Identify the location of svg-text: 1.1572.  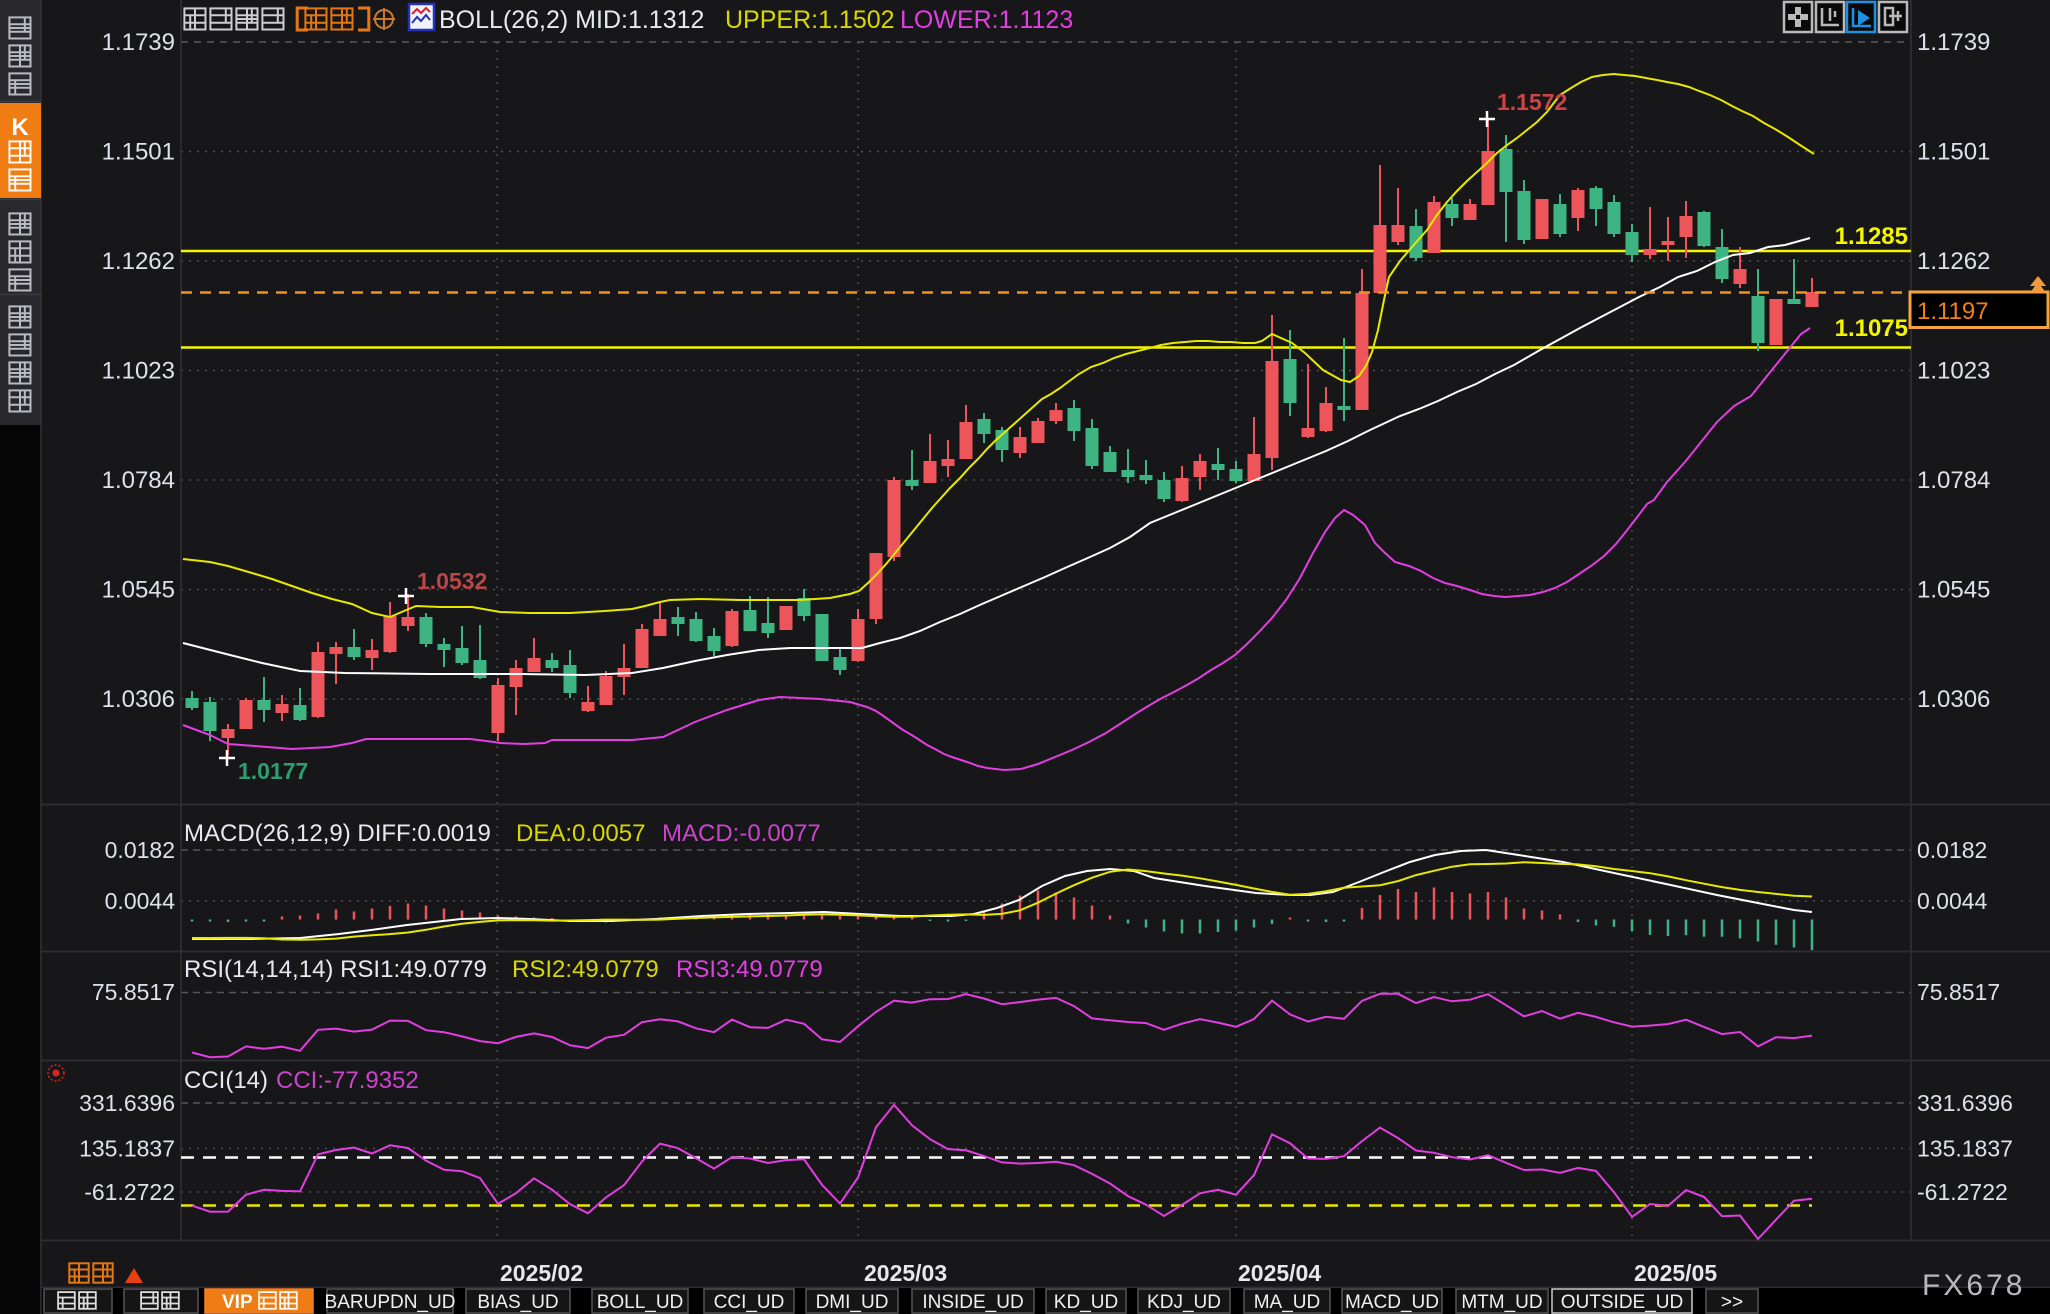
(1532, 102).